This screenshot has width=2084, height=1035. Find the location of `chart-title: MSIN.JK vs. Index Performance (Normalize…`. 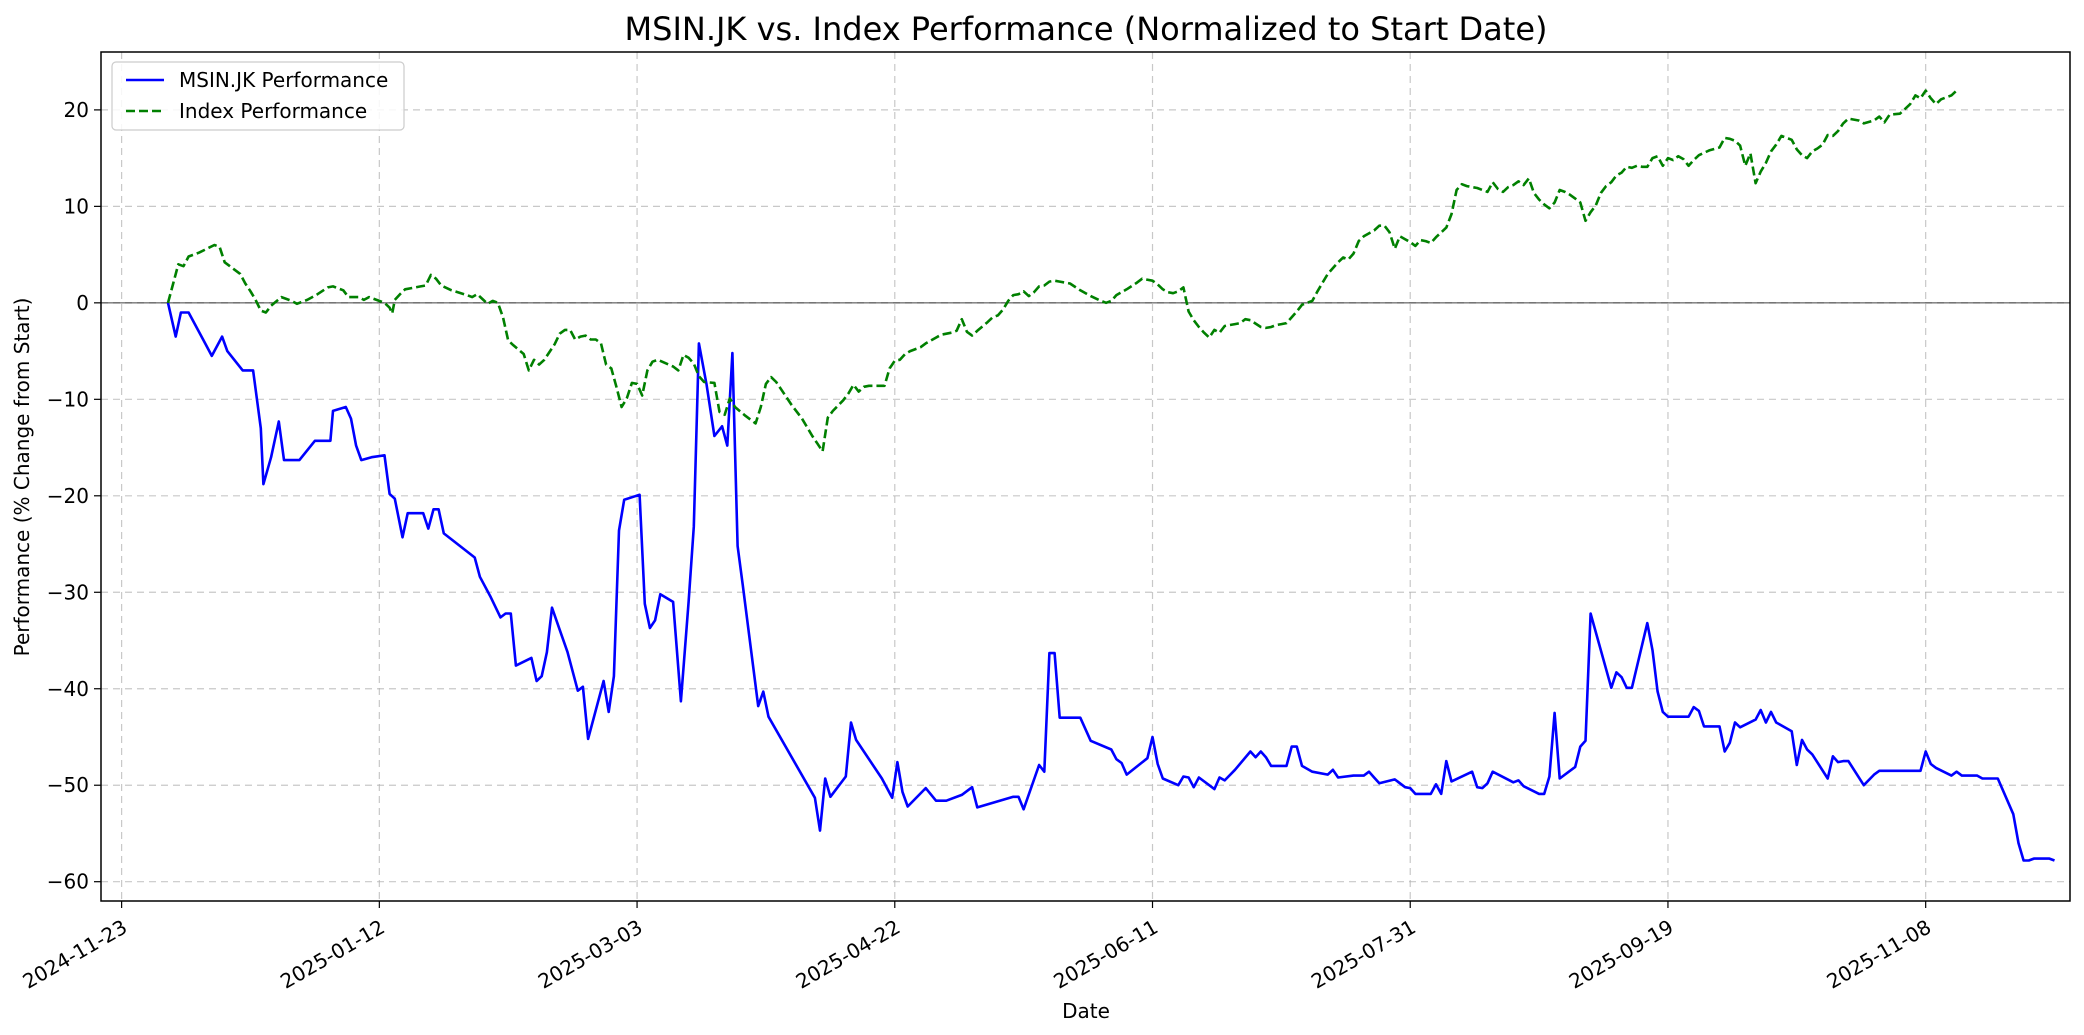

chart-title: MSIN.JK vs. Index Performance (Normalize… is located at coordinates (1086, 29).